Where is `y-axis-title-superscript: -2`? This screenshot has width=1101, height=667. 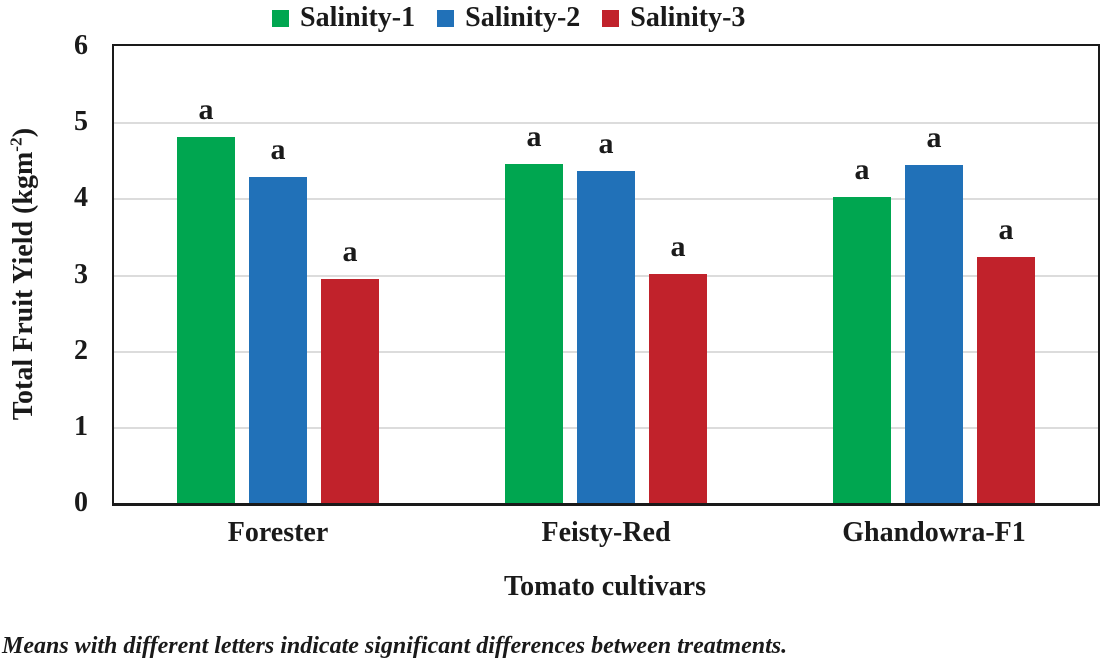 y-axis-title-superscript: -2 is located at coordinates (16, 144).